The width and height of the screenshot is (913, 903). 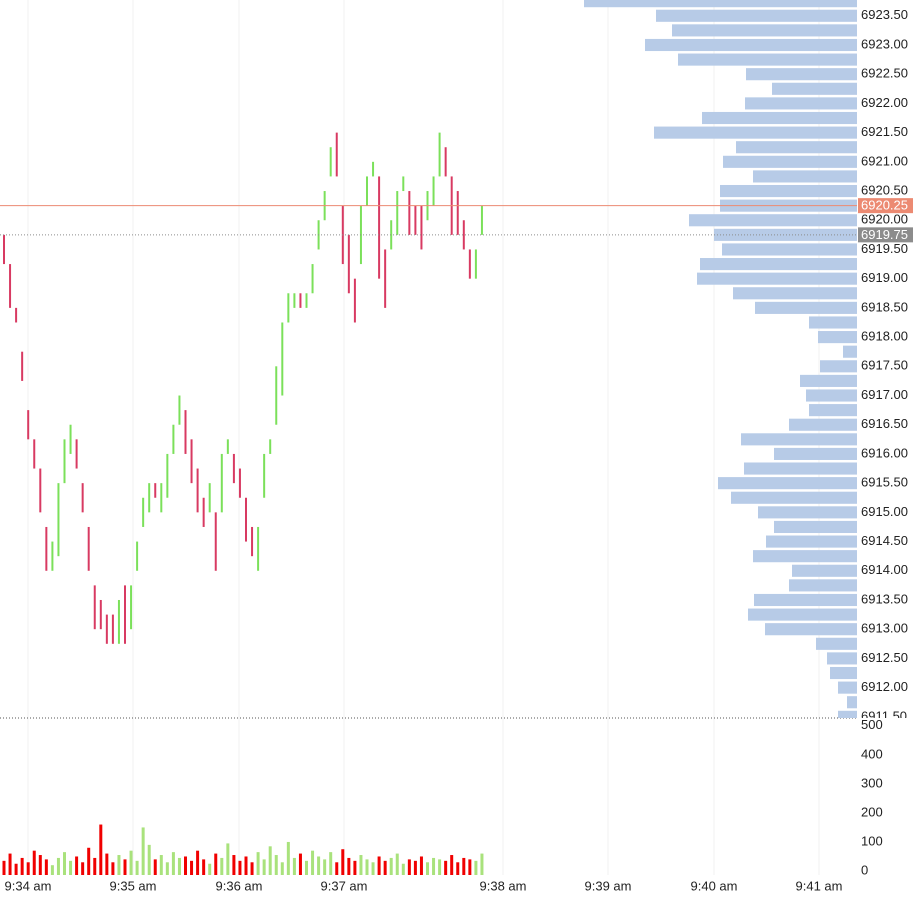 I want to click on x-tick-label: 9:38 am, so click(x=503, y=885).